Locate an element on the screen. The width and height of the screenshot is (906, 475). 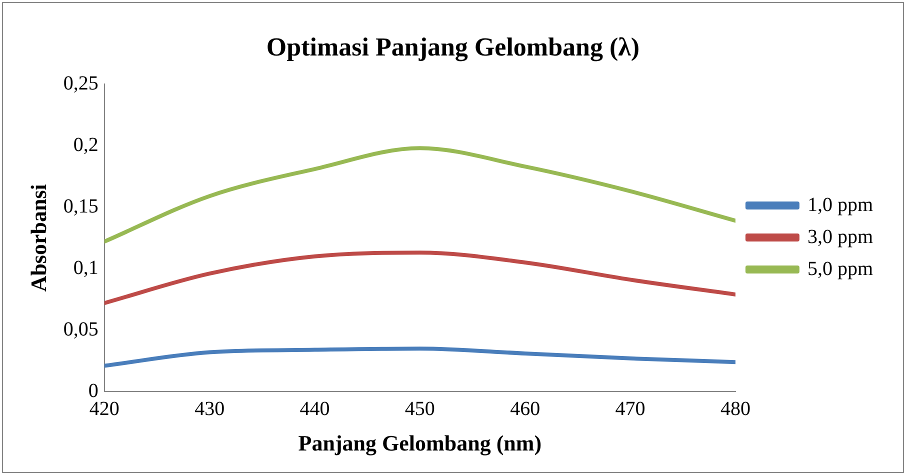
x-tick-label: 450 is located at coordinates (419, 409).